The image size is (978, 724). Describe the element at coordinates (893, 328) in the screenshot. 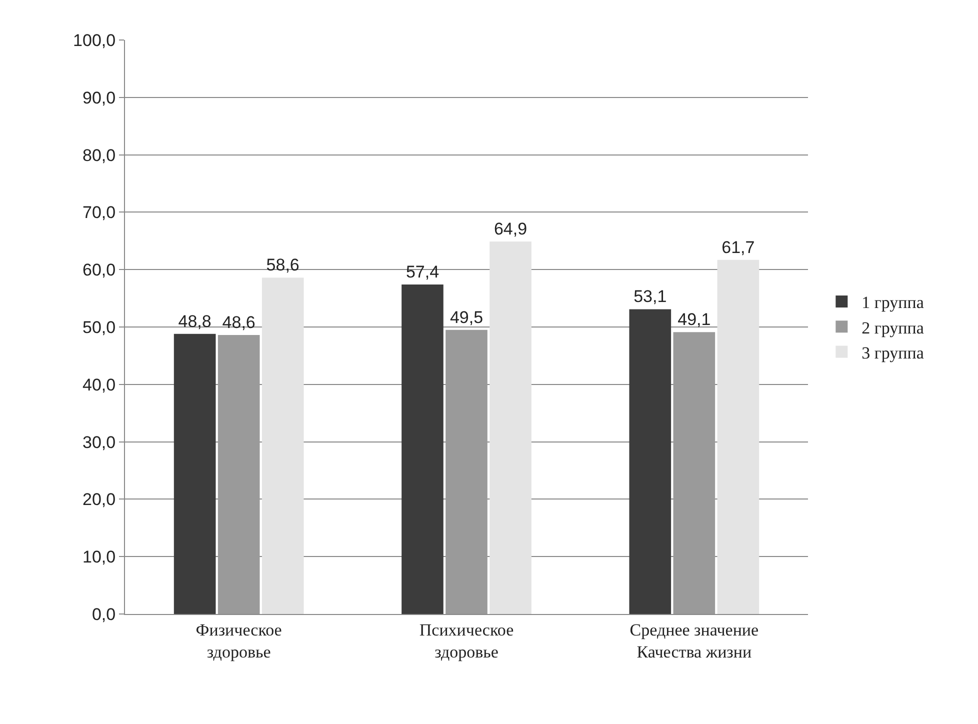

I see `legend-label: 2 группа` at that location.